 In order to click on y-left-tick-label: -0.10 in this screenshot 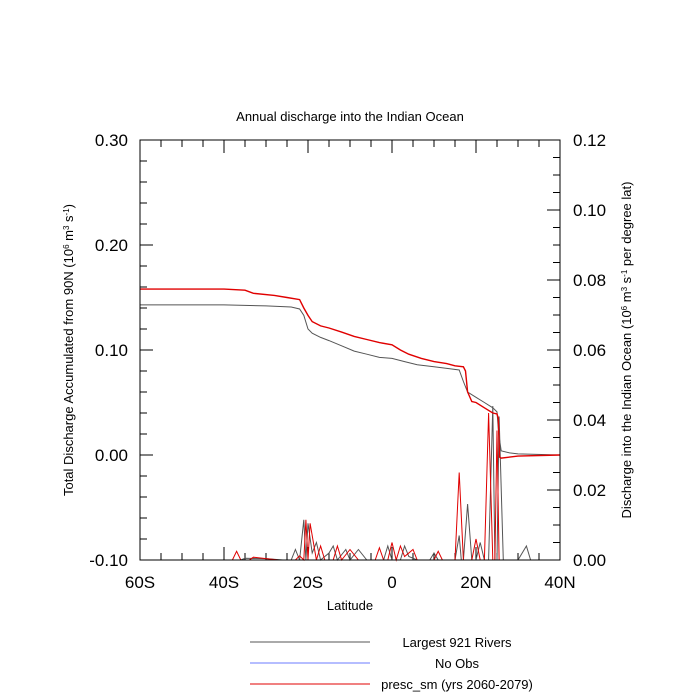, I will do `click(108, 560)`.